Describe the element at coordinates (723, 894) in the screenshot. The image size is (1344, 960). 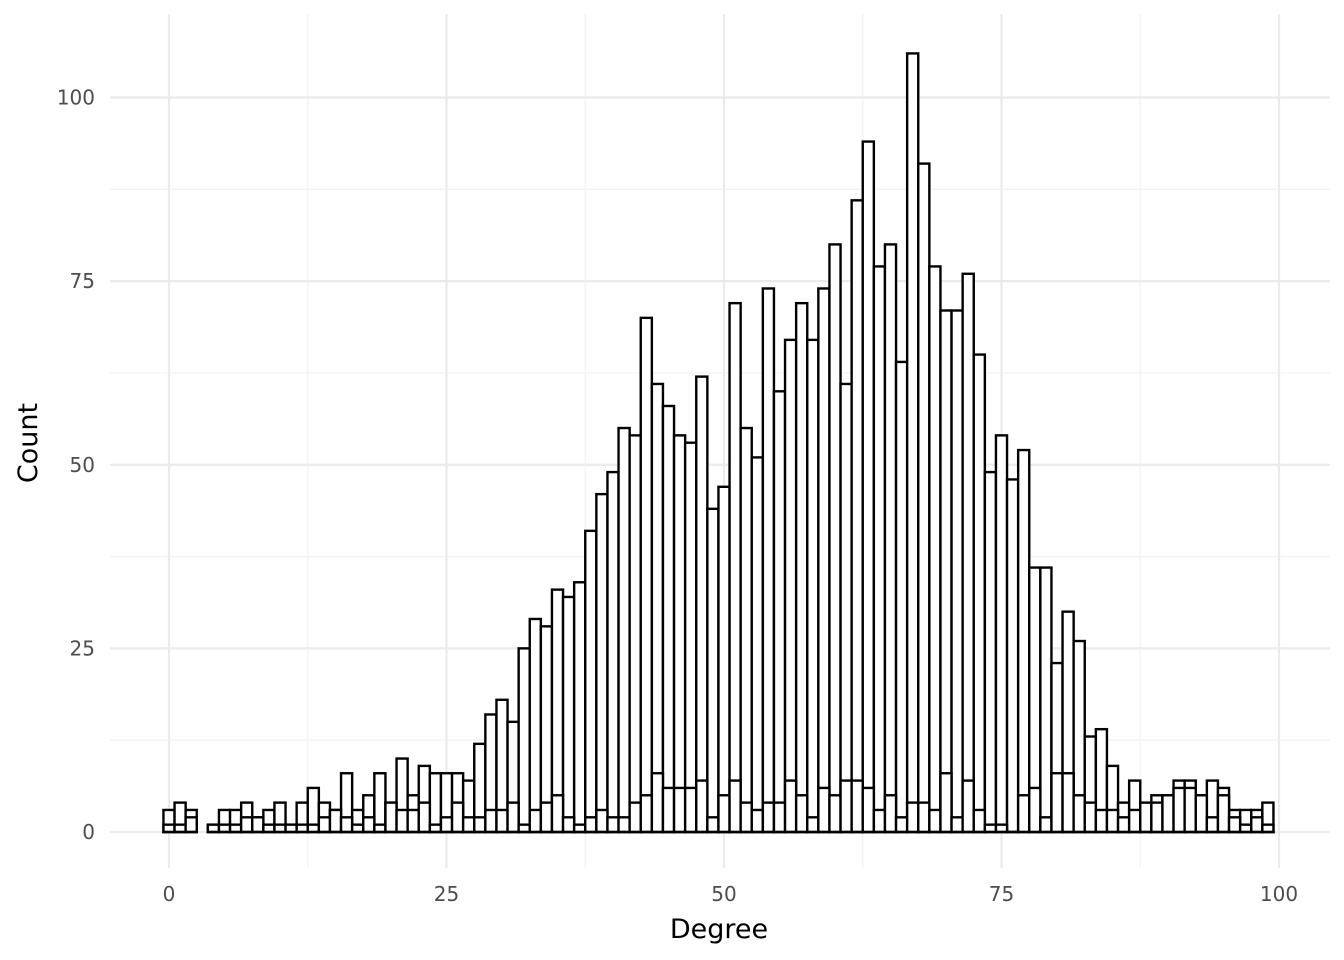
I see `x-tick-label: 50` at that location.